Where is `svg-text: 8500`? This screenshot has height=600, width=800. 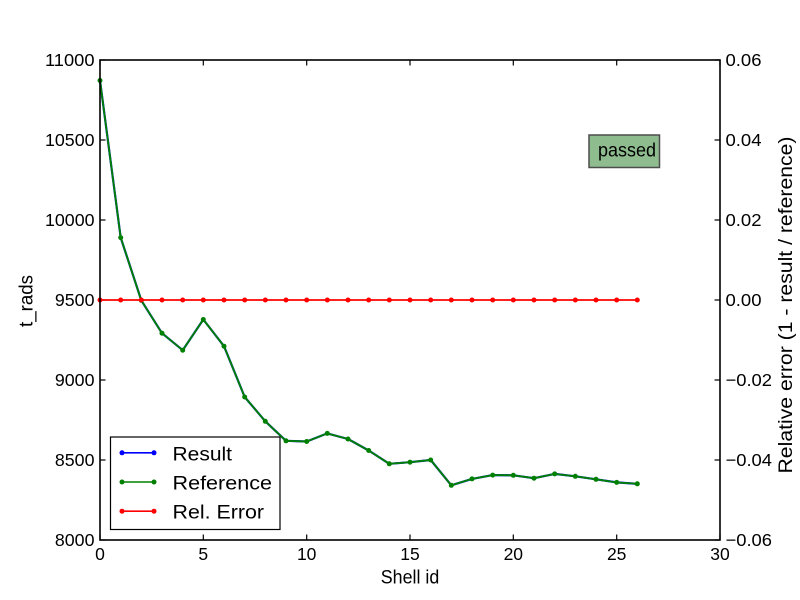
svg-text: 8500 is located at coordinates (75, 460).